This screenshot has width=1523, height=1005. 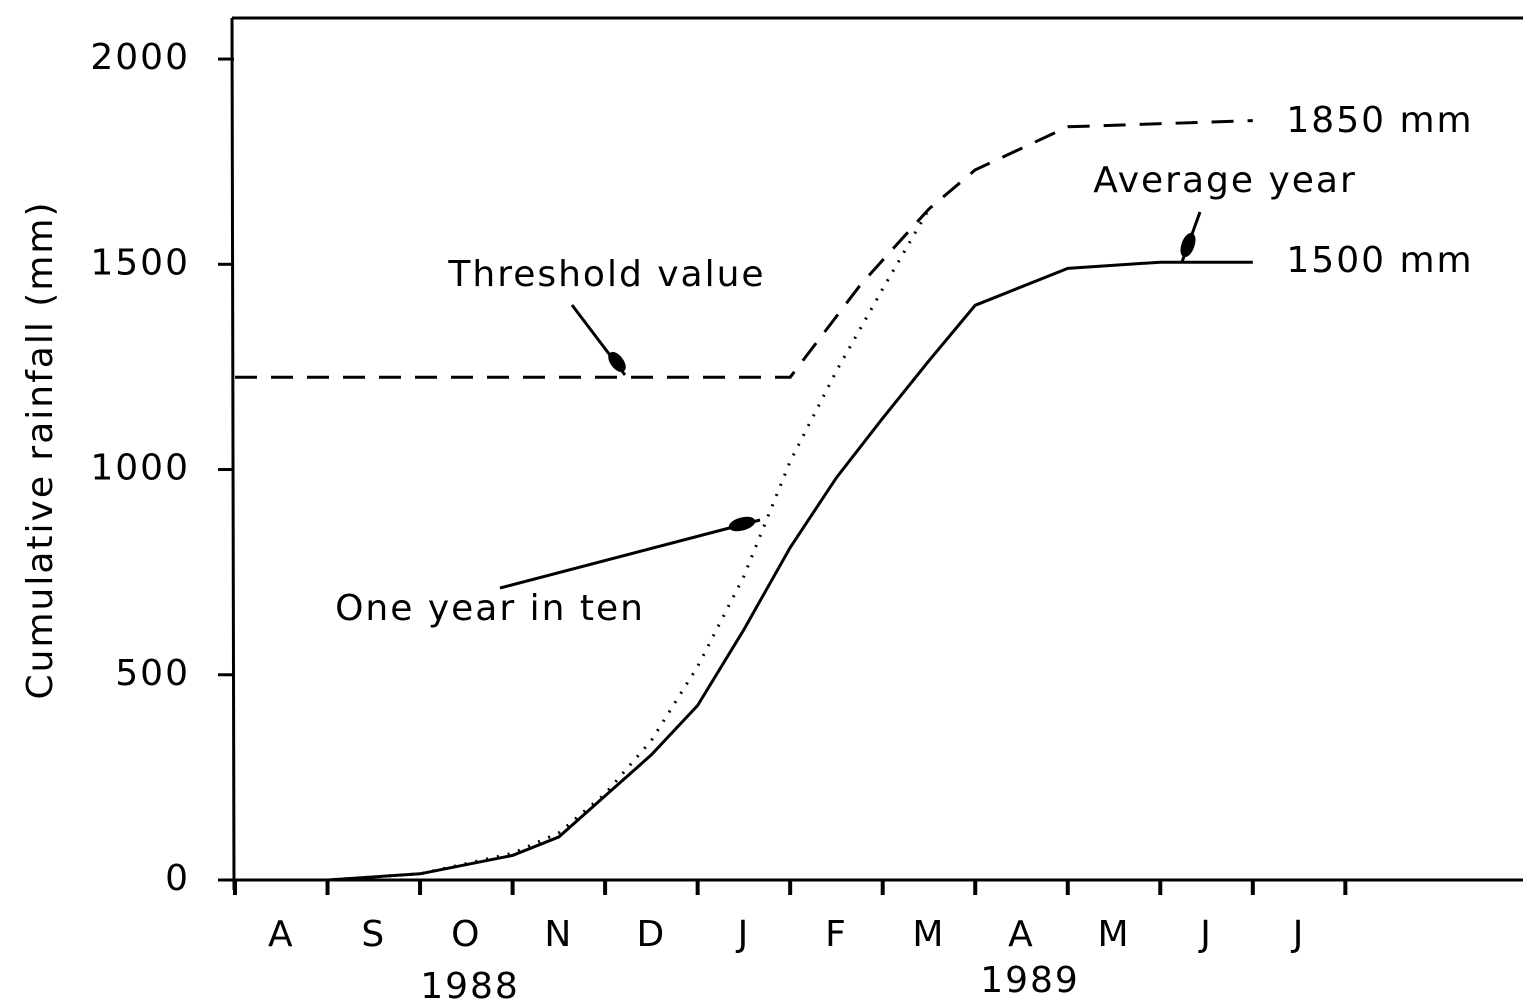 What do you see at coordinates (836, 934) in the screenshot?
I see `x-tick-label: F` at bounding box center [836, 934].